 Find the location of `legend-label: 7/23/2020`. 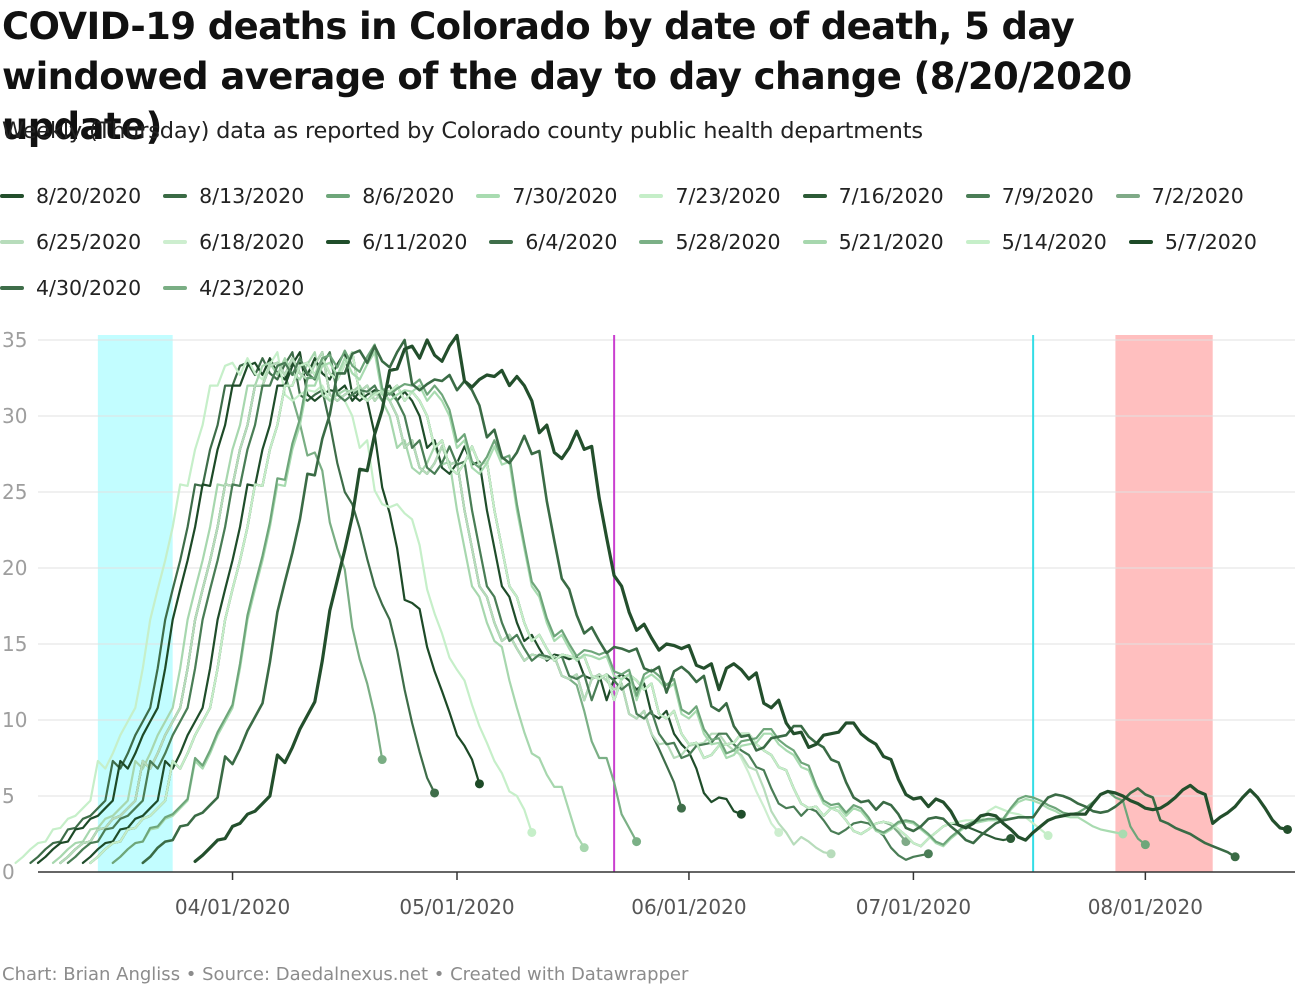

legend-label: 7/23/2020 is located at coordinates (728, 196).